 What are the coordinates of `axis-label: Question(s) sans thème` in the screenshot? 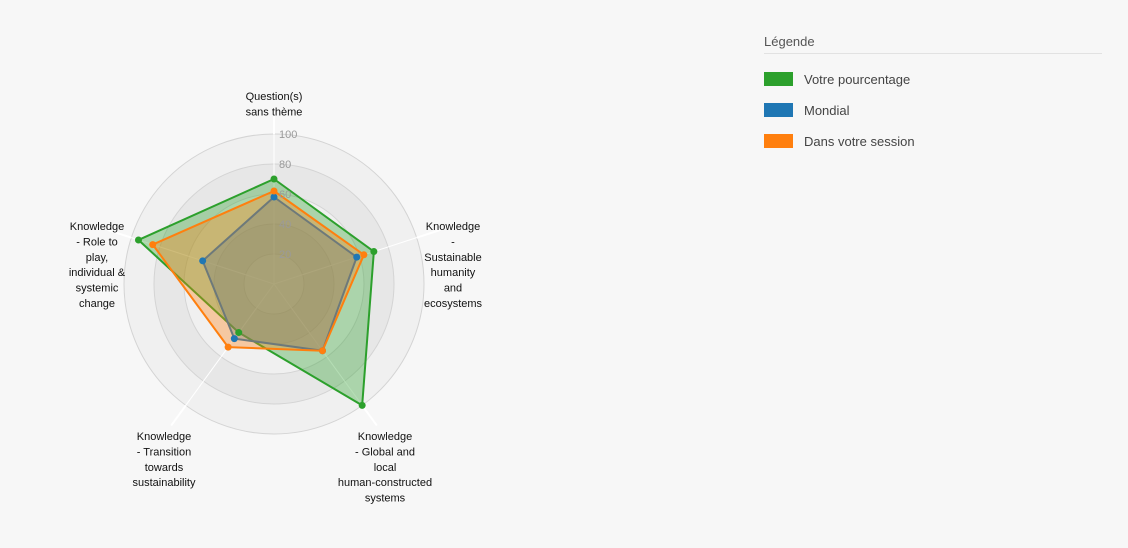 It's located at (274, 104).